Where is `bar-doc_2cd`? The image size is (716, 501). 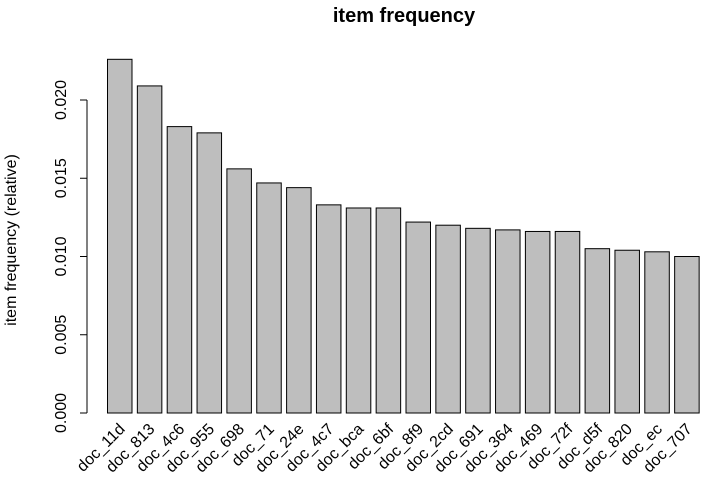 bar-doc_2cd is located at coordinates (448, 319).